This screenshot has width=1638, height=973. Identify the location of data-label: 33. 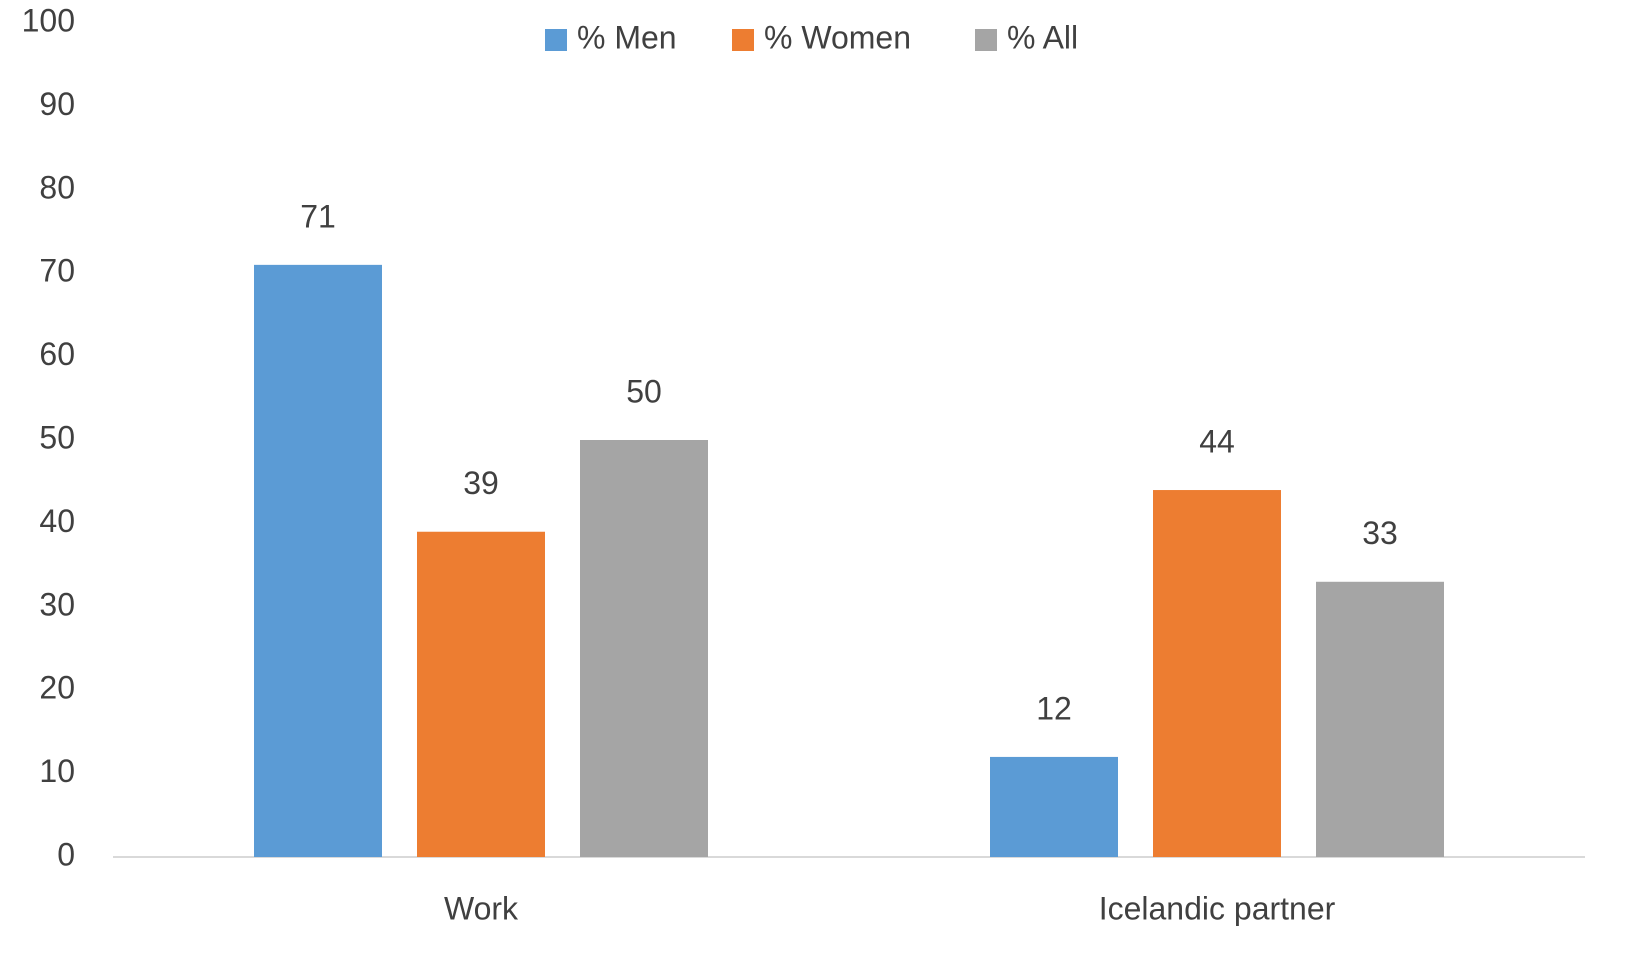
(1380, 533).